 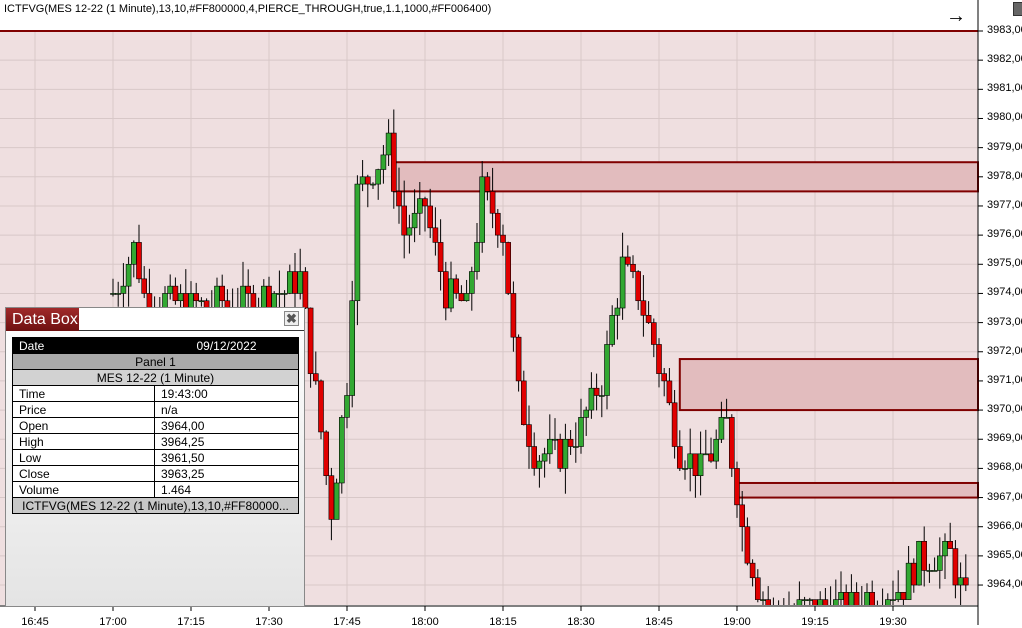 I want to click on panel-label: Panel 1, so click(x=155, y=361).